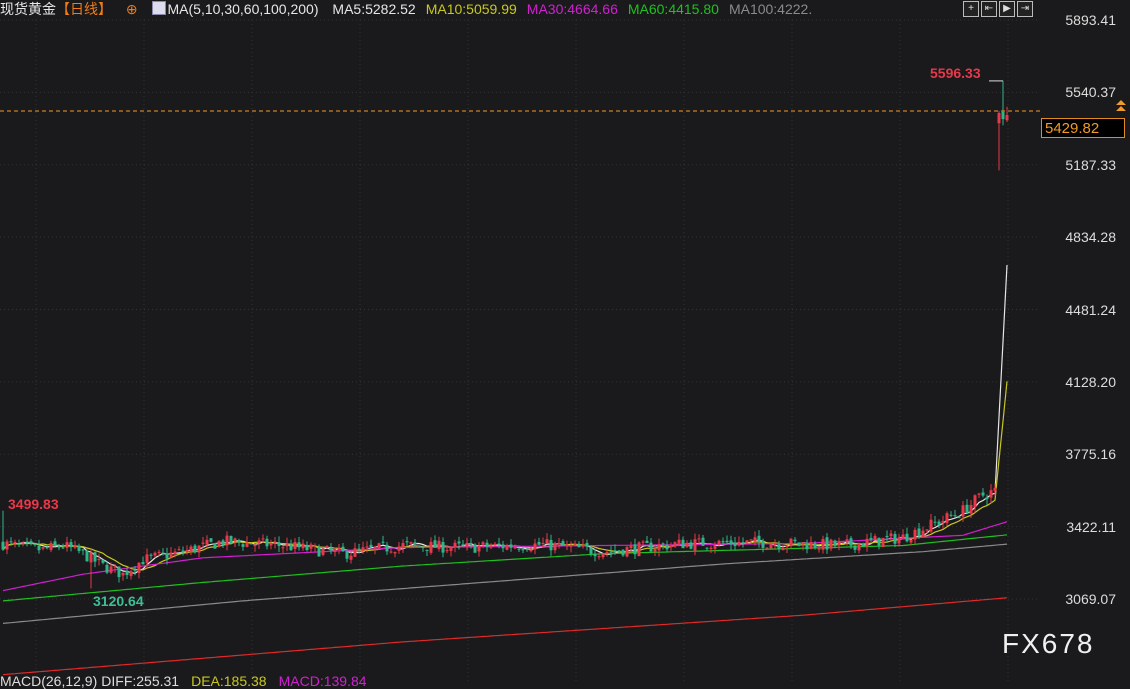 Image resolution: width=1130 pixels, height=689 pixels. What do you see at coordinates (673, 9) in the screenshot?
I see `ma-value-3: MA60:4415.80` at bounding box center [673, 9].